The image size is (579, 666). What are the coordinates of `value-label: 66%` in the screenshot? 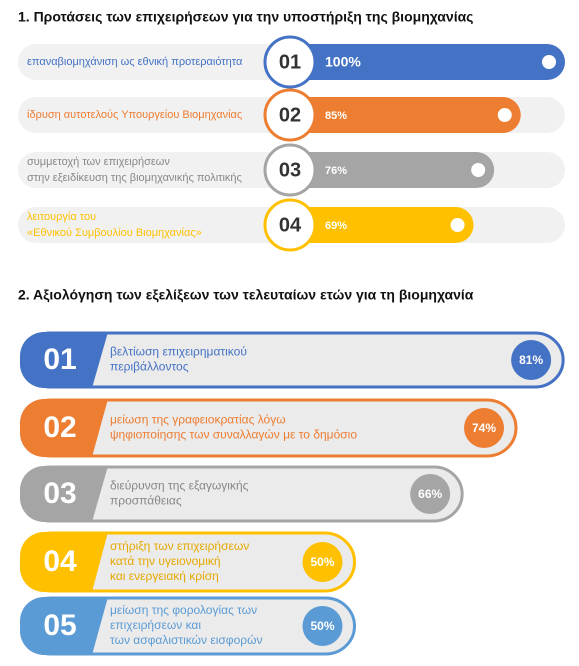 It's located at (430, 494).